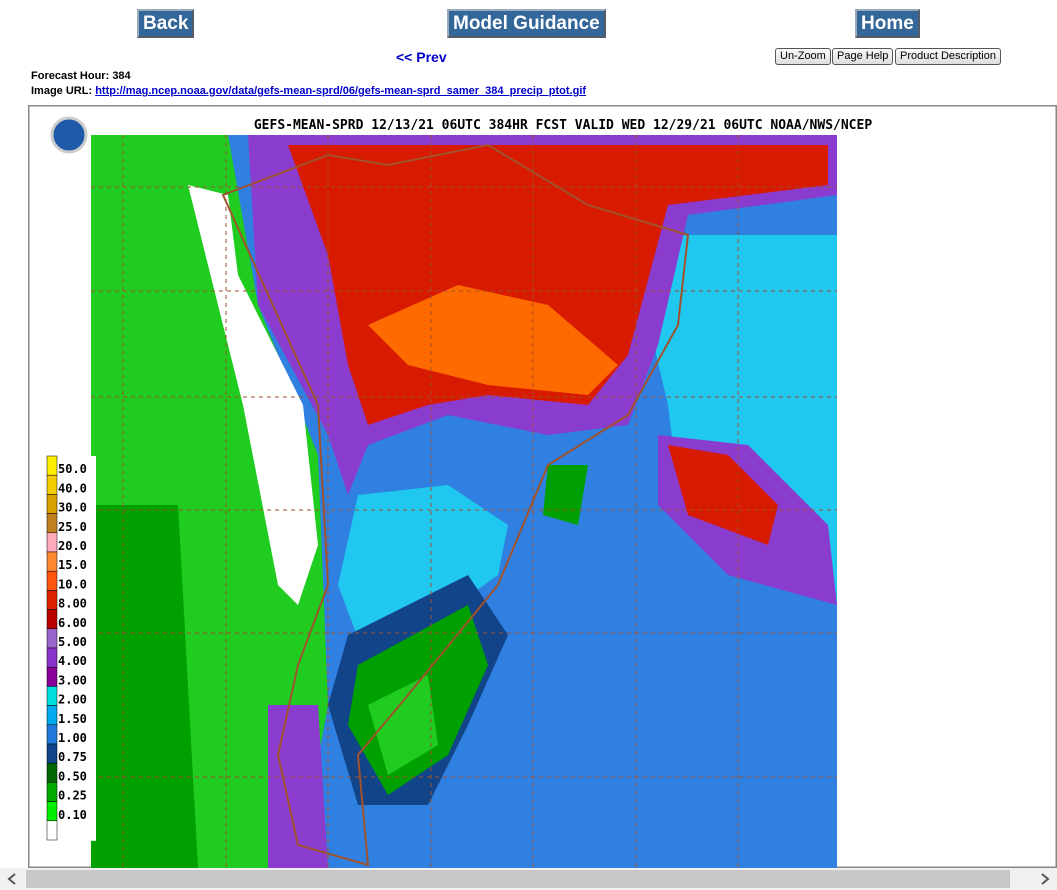 This screenshot has width=1057, height=890. What do you see at coordinates (72, 719) in the screenshot?
I see `legend-label: 1.50` at bounding box center [72, 719].